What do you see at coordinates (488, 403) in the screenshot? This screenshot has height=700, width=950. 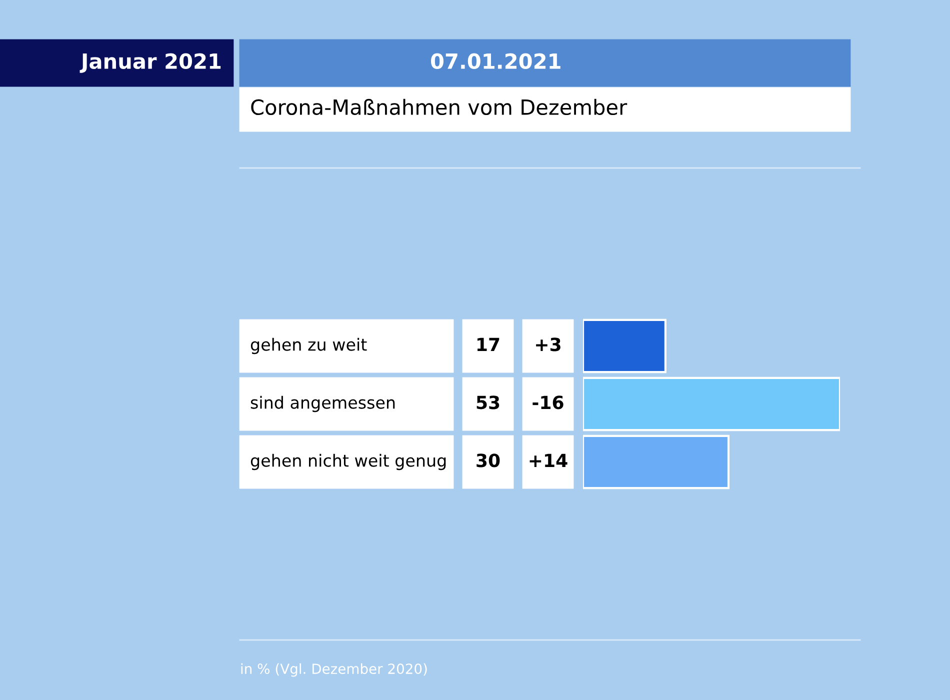 I see `data-label: 53` at bounding box center [488, 403].